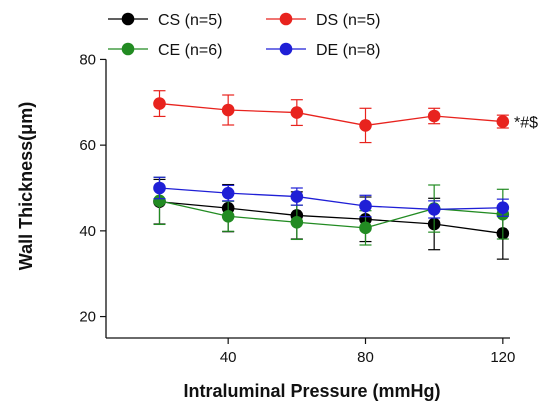 This screenshot has width=550, height=413. Describe the element at coordinates (244, 35) in the screenshot. I see `legend: CS (n=5) CE (n=6) DS (n=5) DE (n=8)` at that location.